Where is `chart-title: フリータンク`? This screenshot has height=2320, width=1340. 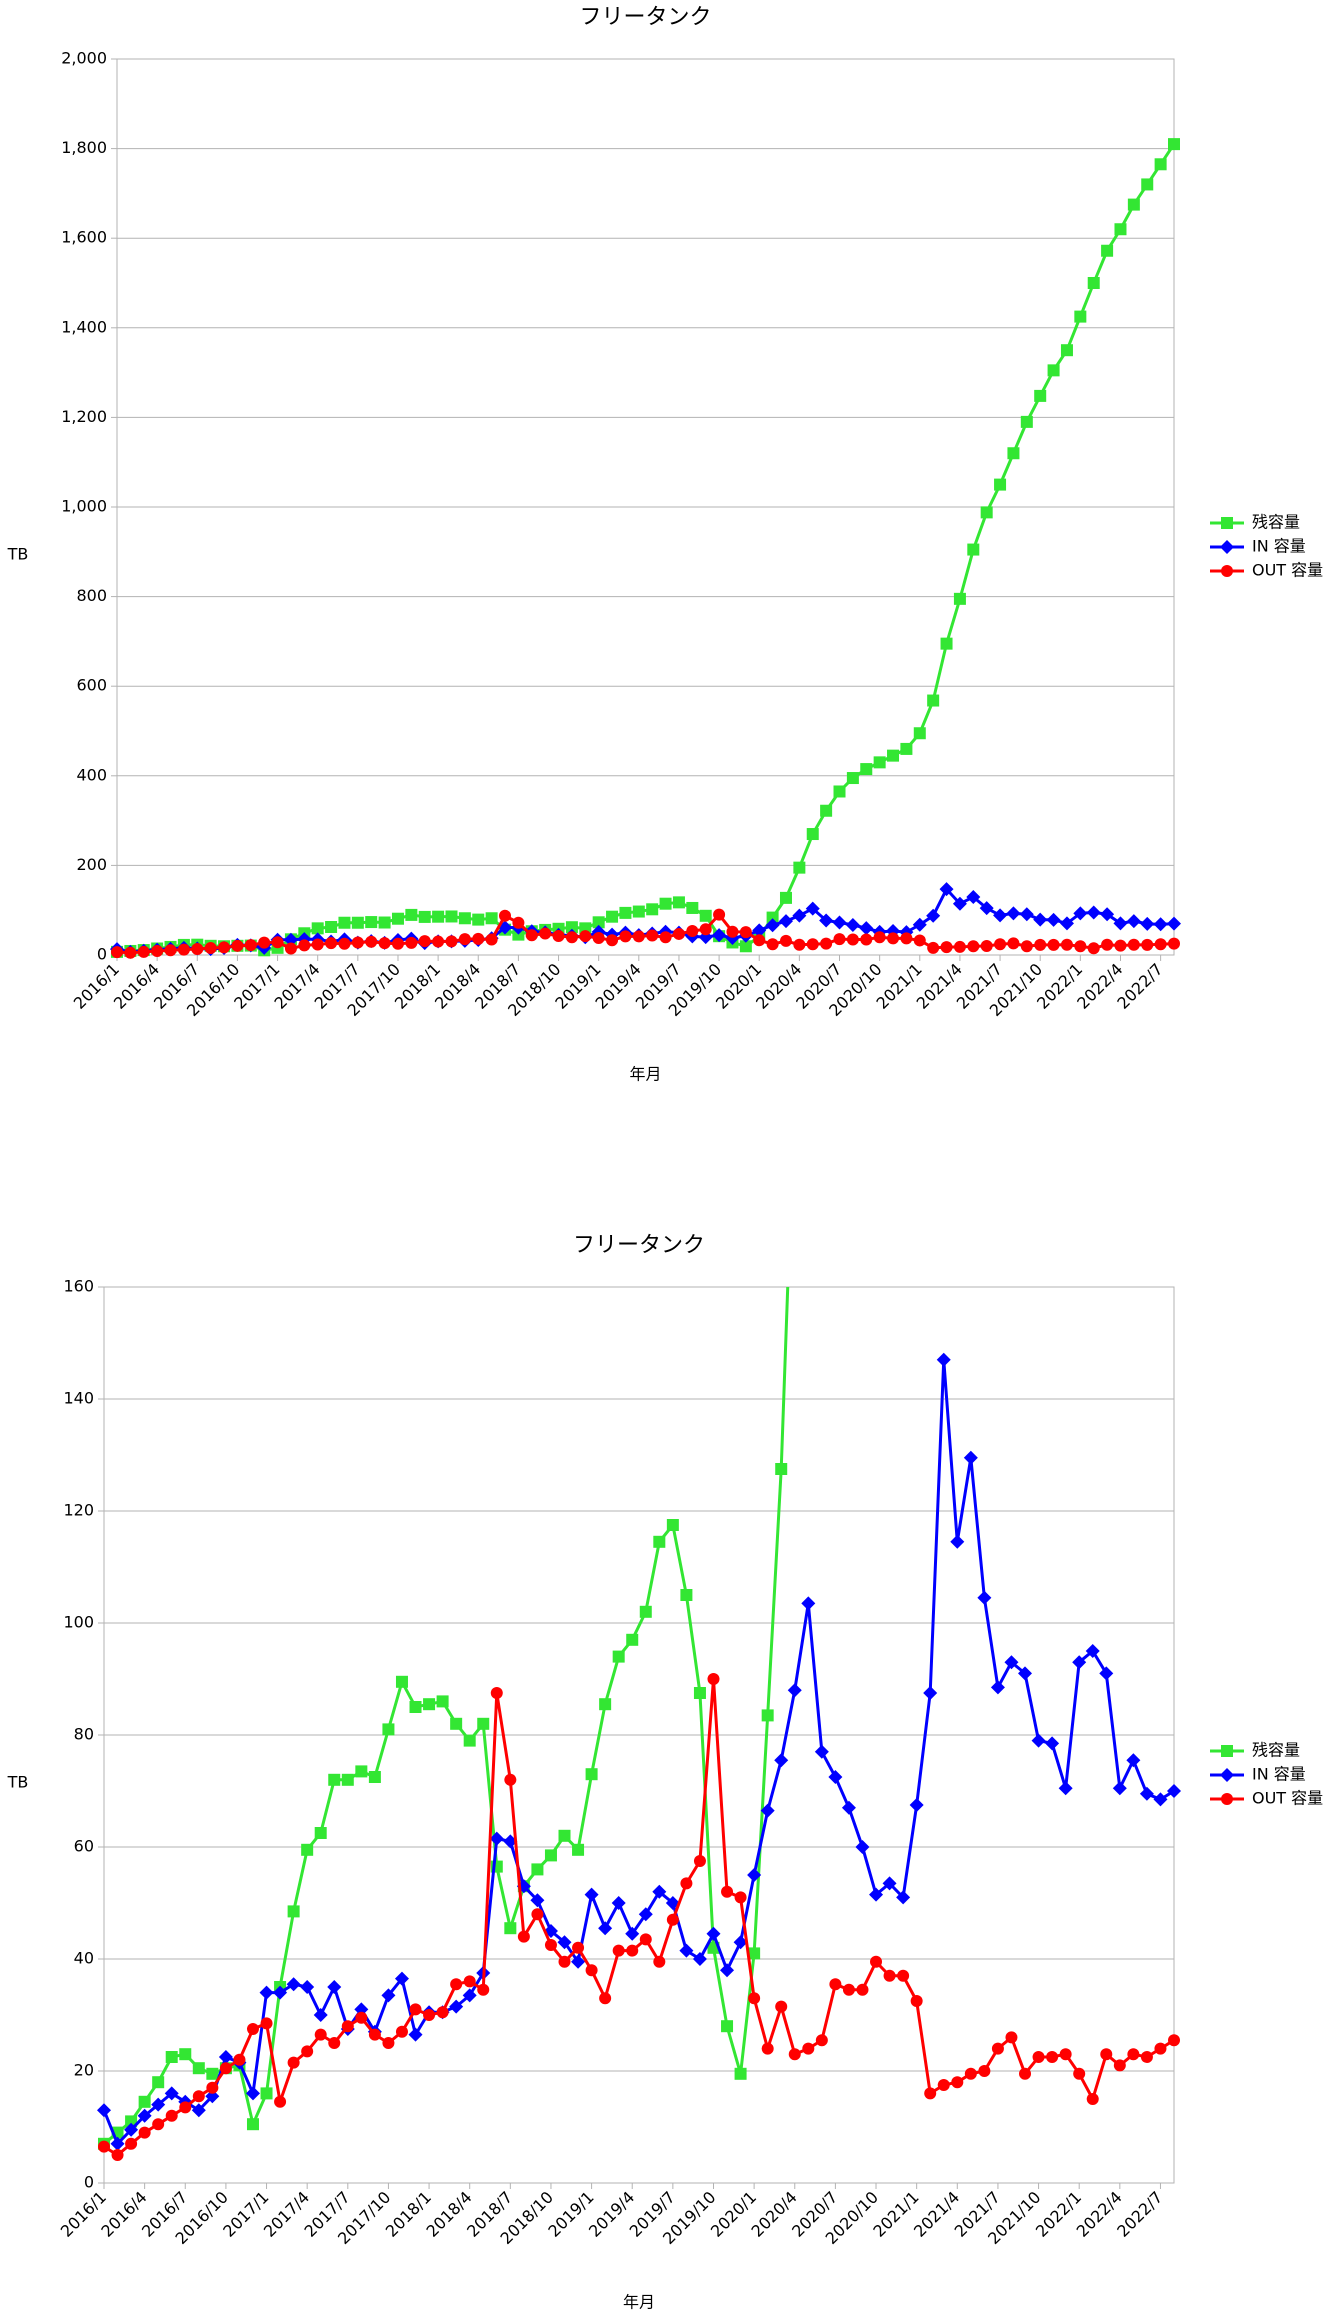
chart-title: フリータンク is located at coordinates (639, 1245).